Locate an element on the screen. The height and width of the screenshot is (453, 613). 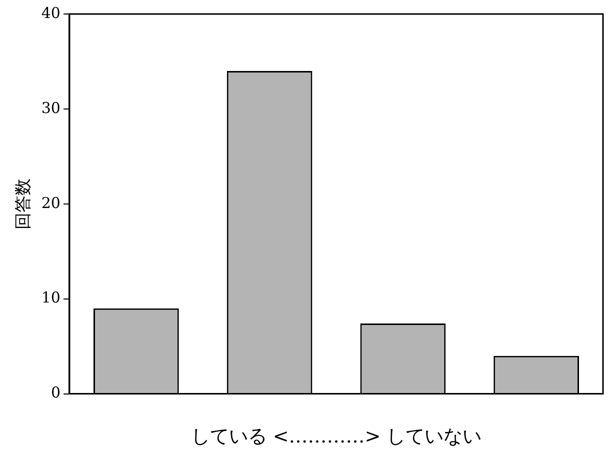
y-tick-label: 0 is located at coordinates (55, 393).